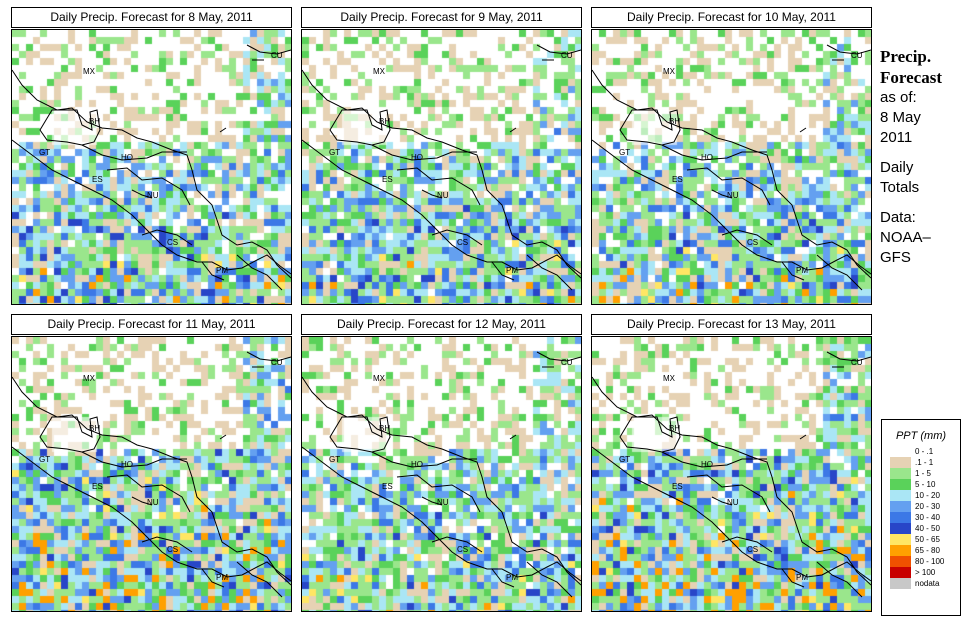 This screenshot has height=633, width=967. Describe the element at coordinates (895, 257) in the screenshot. I see `sidebar-source-3: GFS` at that location.